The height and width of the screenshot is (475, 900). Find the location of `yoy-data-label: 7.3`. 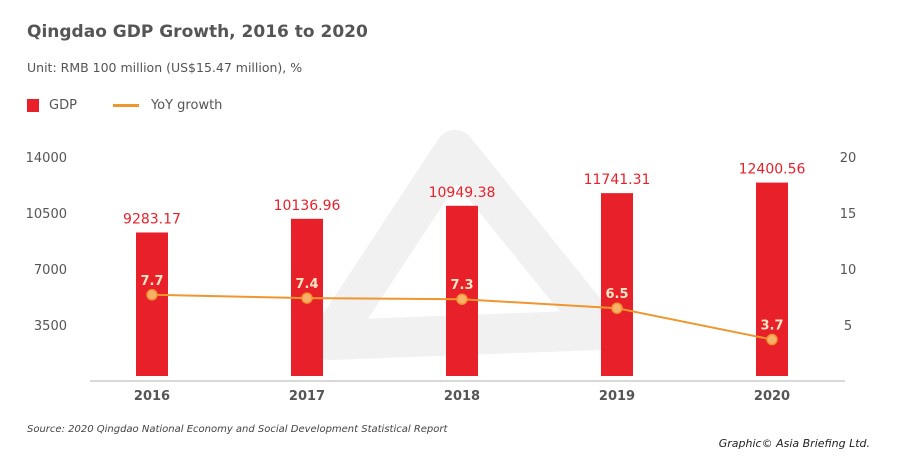

yoy-data-label: 7.3 is located at coordinates (461, 285).